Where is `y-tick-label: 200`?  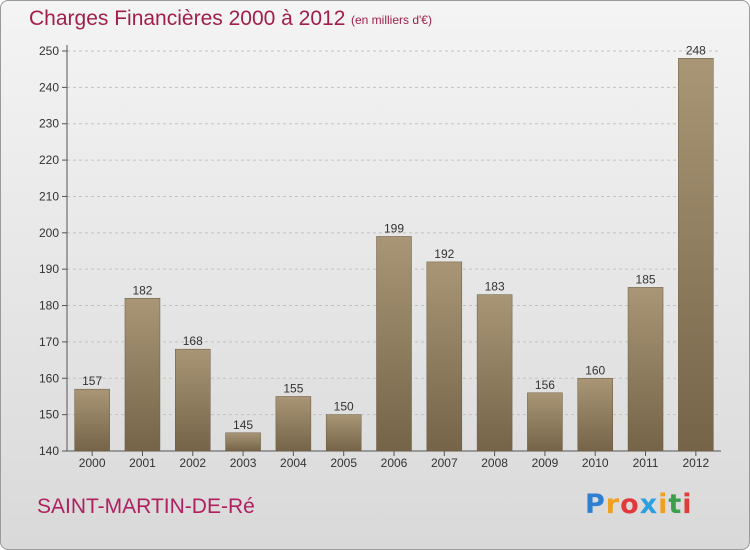 y-tick-label: 200 is located at coordinates (49, 233).